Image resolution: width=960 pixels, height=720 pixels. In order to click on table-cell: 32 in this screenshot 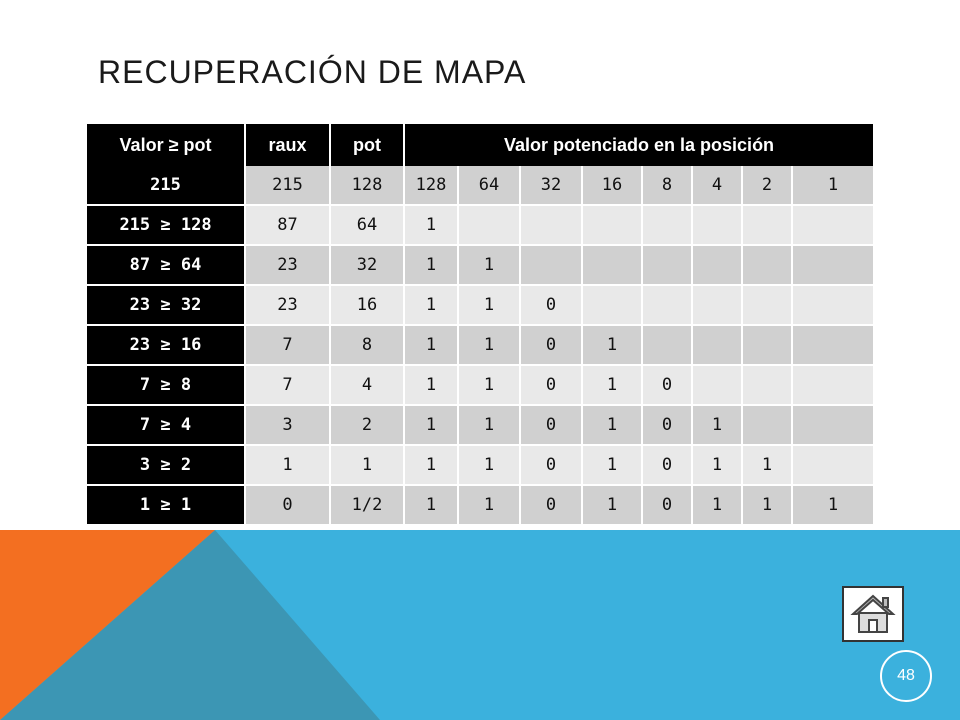, I will do `click(550, 186)`.